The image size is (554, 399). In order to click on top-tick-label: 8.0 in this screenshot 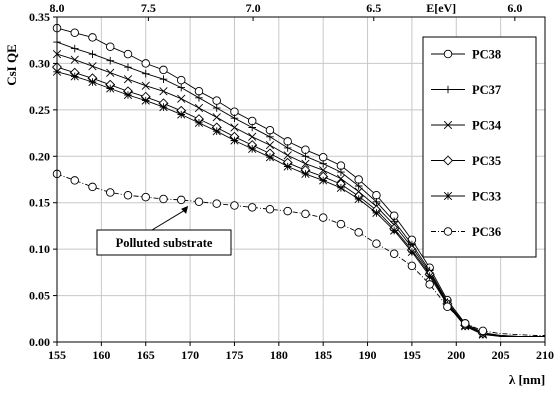, I will do `click(57, 8)`.